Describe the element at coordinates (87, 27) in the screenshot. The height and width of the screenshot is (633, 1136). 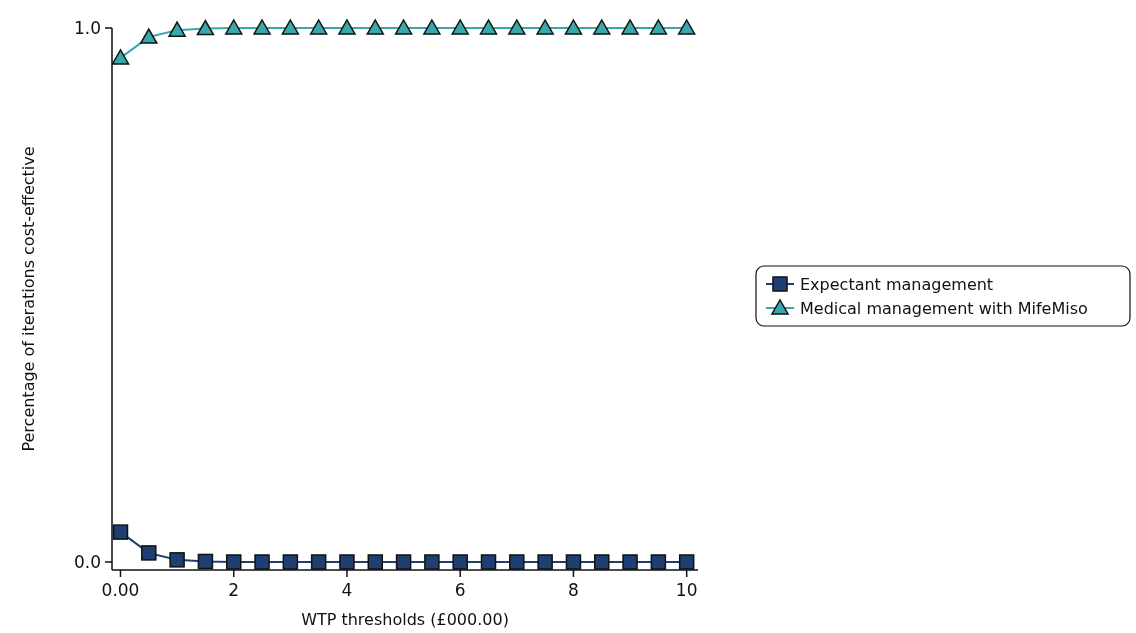
I see `y-tick-label: 1.0` at that location.